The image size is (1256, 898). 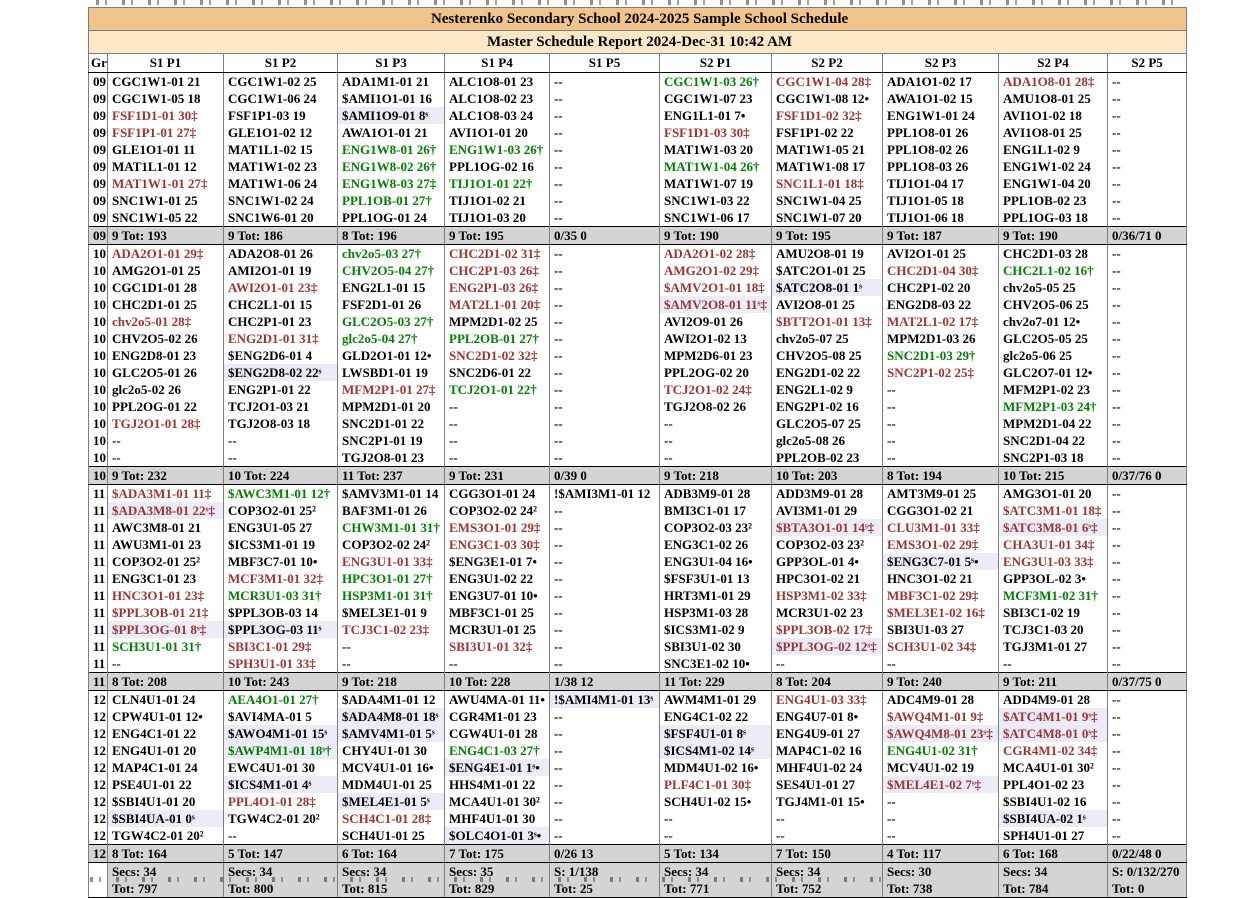 What do you see at coordinates (391, 81) in the screenshot?
I see `course-cell: ADA1M1-01 21` at bounding box center [391, 81].